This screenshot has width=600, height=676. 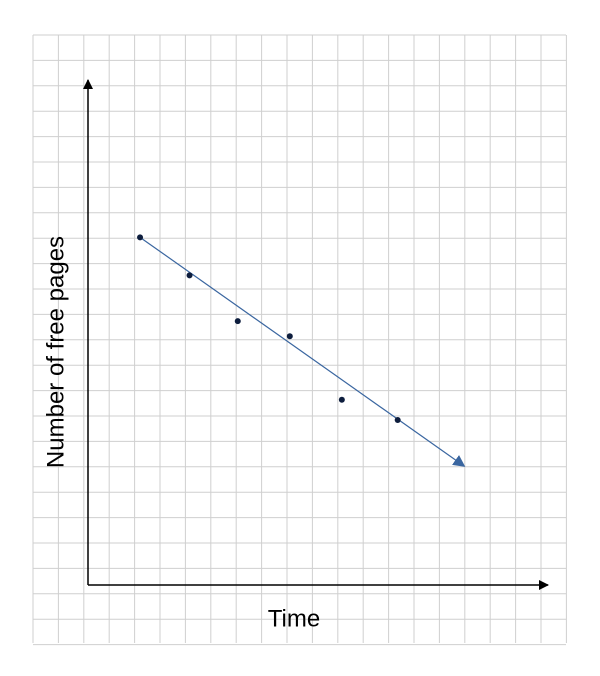 What do you see at coordinates (294, 618) in the screenshot?
I see `x-axis-label: Time` at bounding box center [294, 618].